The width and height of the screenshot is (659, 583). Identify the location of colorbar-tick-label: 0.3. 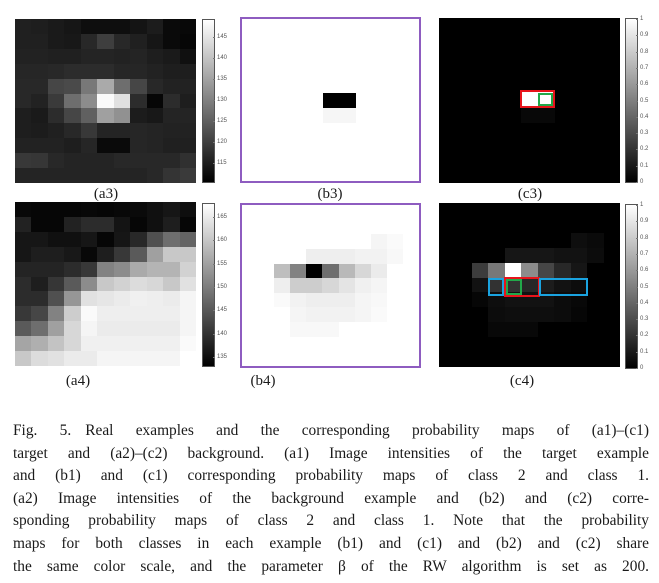
(644, 319).